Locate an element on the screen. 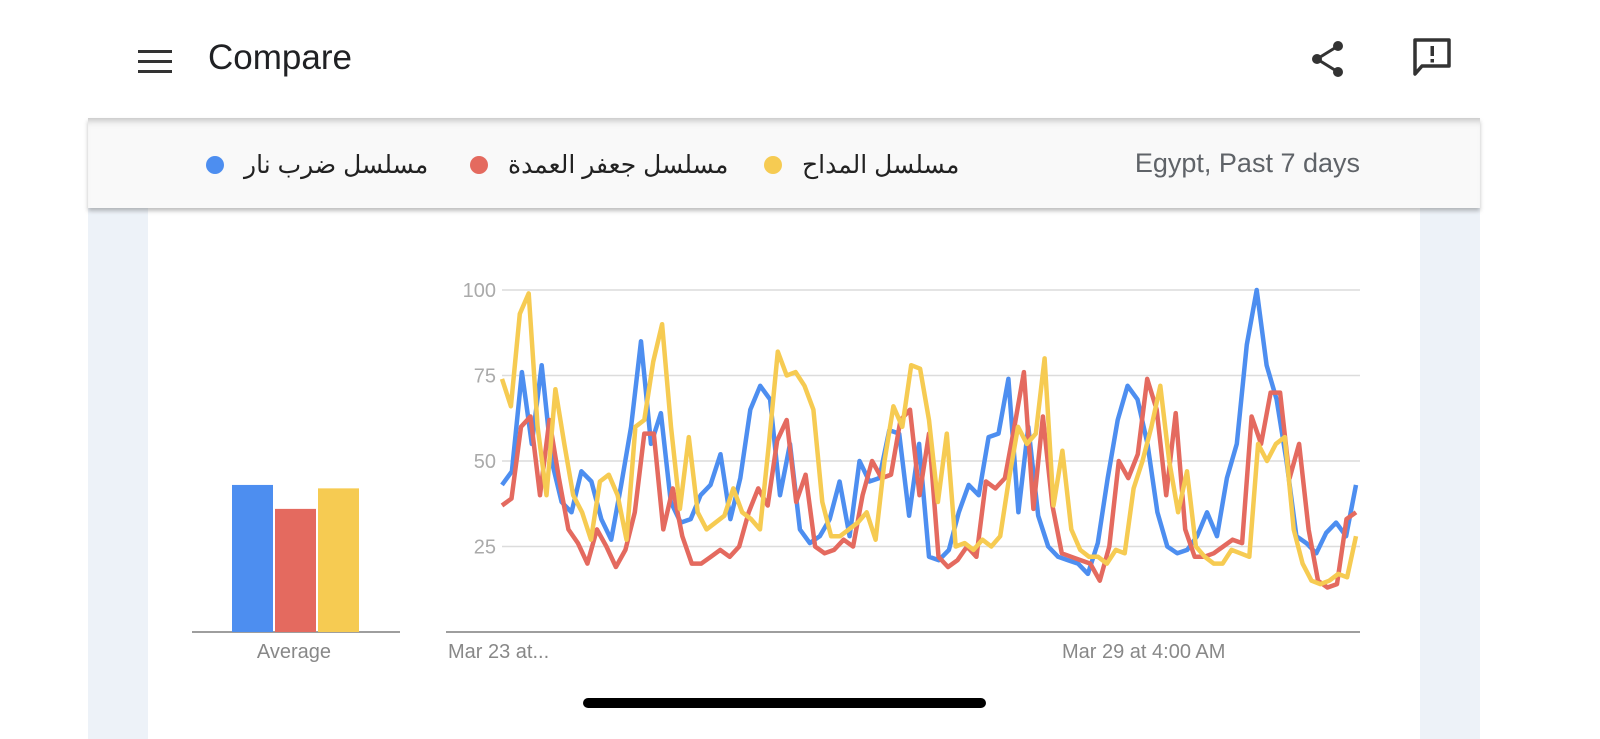 This screenshot has width=1600, height=739. bar-category-label: Average is located at coordinates (294, 652).